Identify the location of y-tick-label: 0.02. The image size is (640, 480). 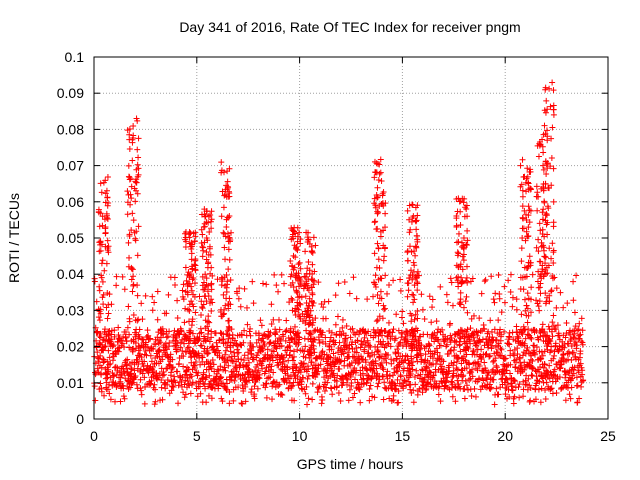
(70, 347).